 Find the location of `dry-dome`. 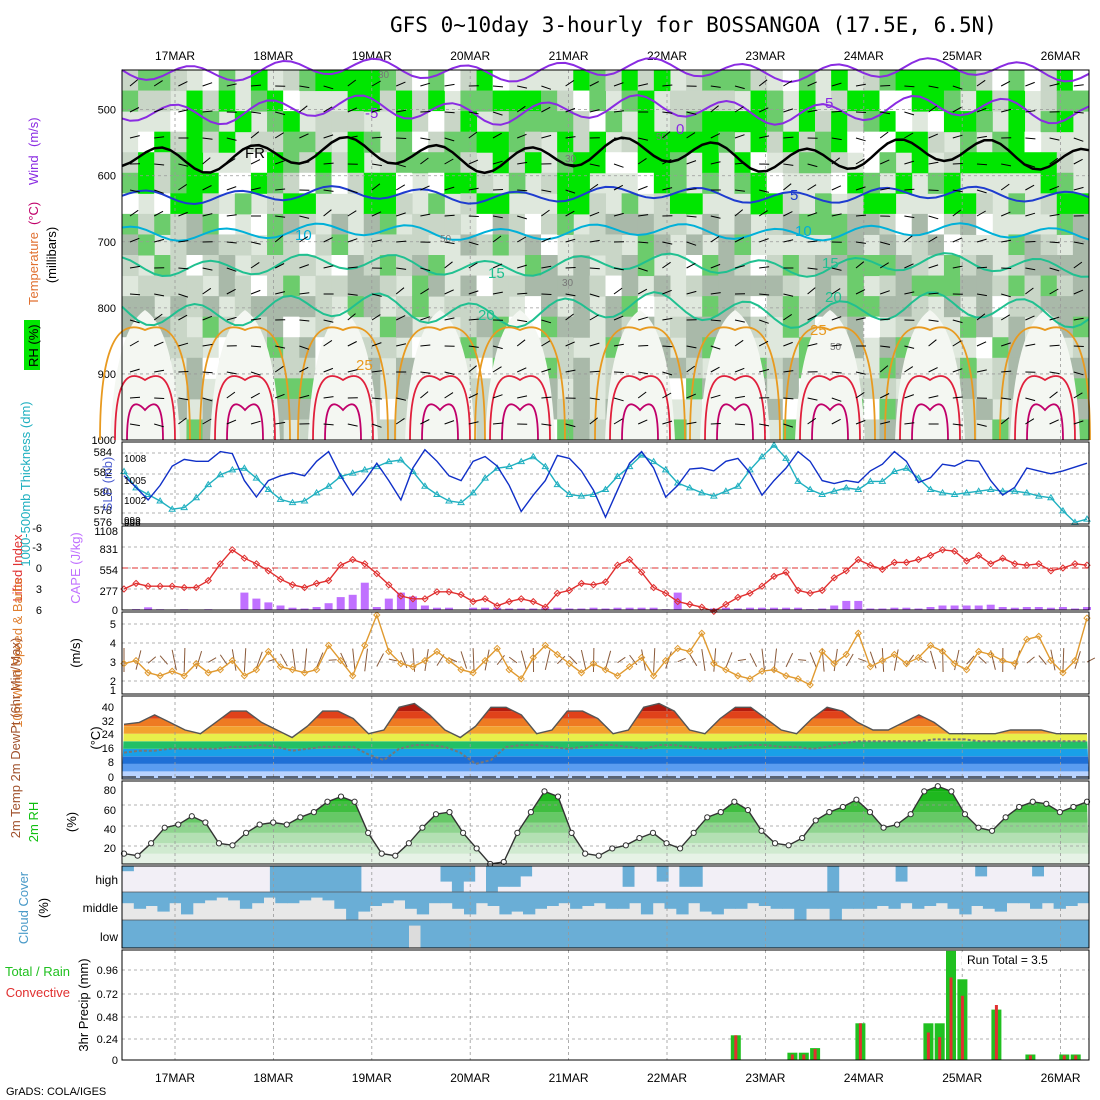

dry-dome is located at coordinates (830, 375).